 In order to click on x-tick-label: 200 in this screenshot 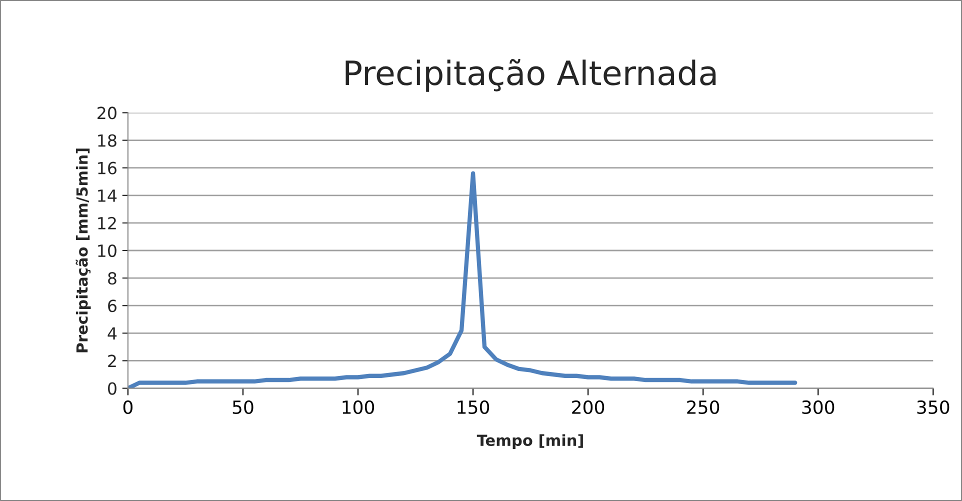, I will do `click(588, 407)`.